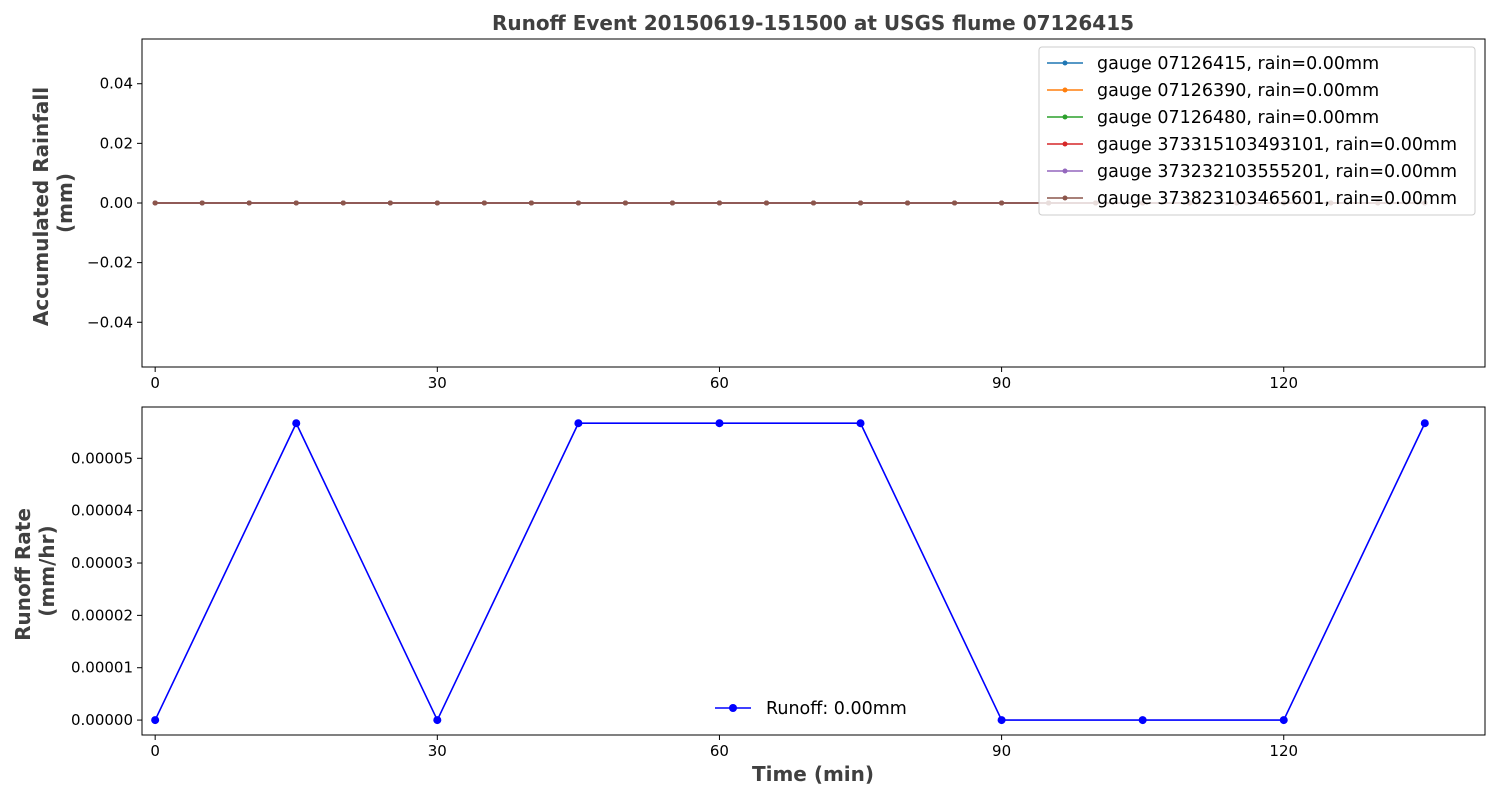 This screenshot has width=1500, height=800. I want to click on runoff-legend-item: Runoff: 0.00mm, so click(811, 709).